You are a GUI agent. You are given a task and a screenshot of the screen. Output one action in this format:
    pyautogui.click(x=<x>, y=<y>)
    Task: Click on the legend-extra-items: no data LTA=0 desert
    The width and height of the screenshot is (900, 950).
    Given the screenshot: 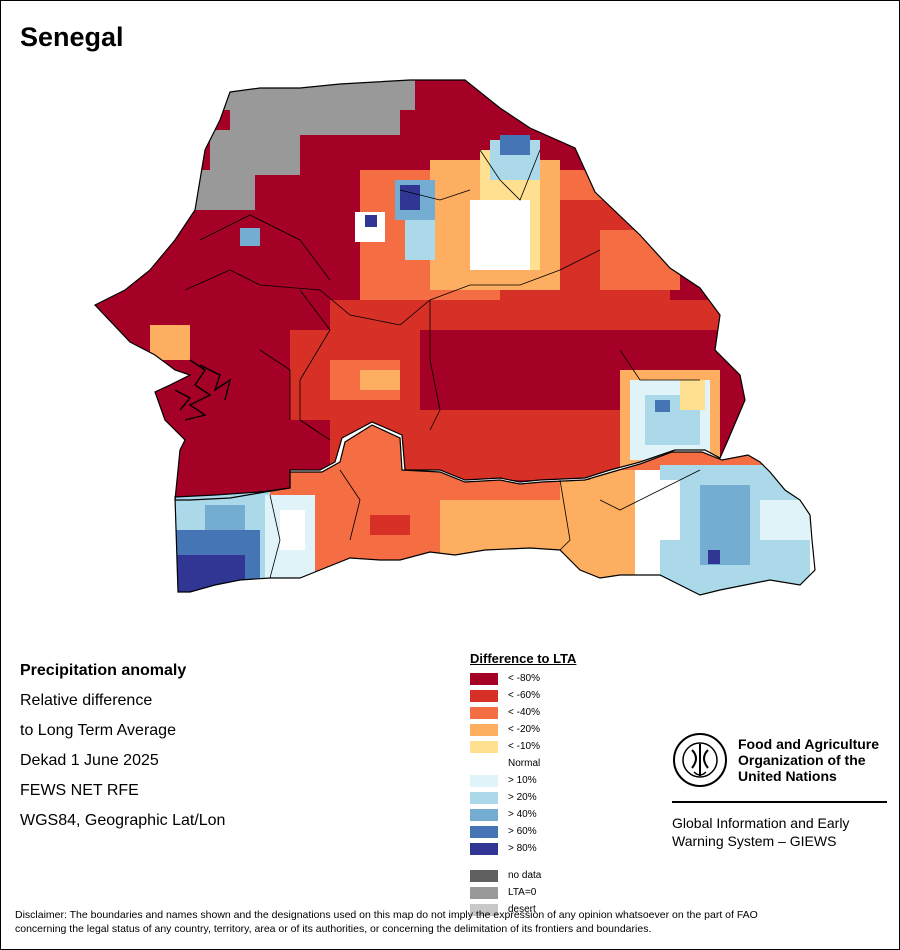 What is the action you would take?
    pyautogui.click(x=523, y=892)
    